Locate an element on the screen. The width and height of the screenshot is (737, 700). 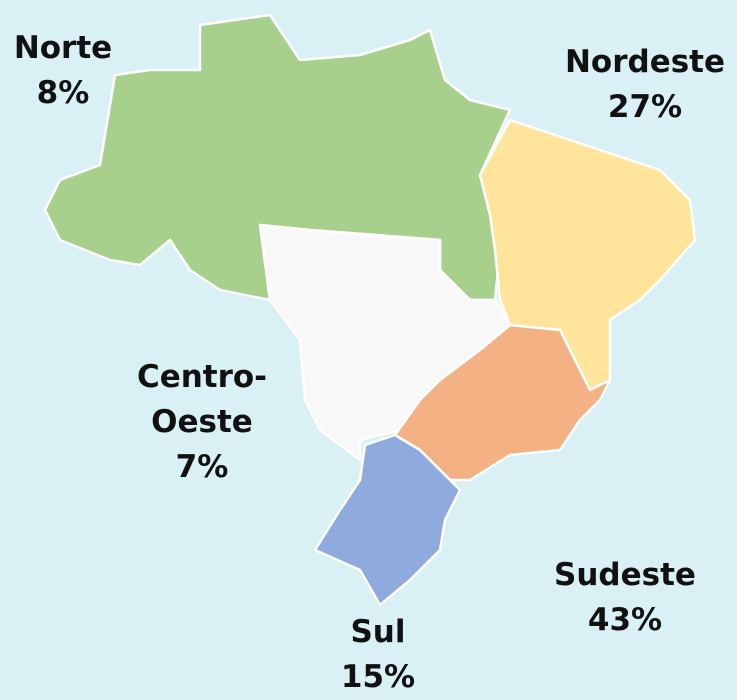
region-share: 15% is located at coordinates (378, 677).